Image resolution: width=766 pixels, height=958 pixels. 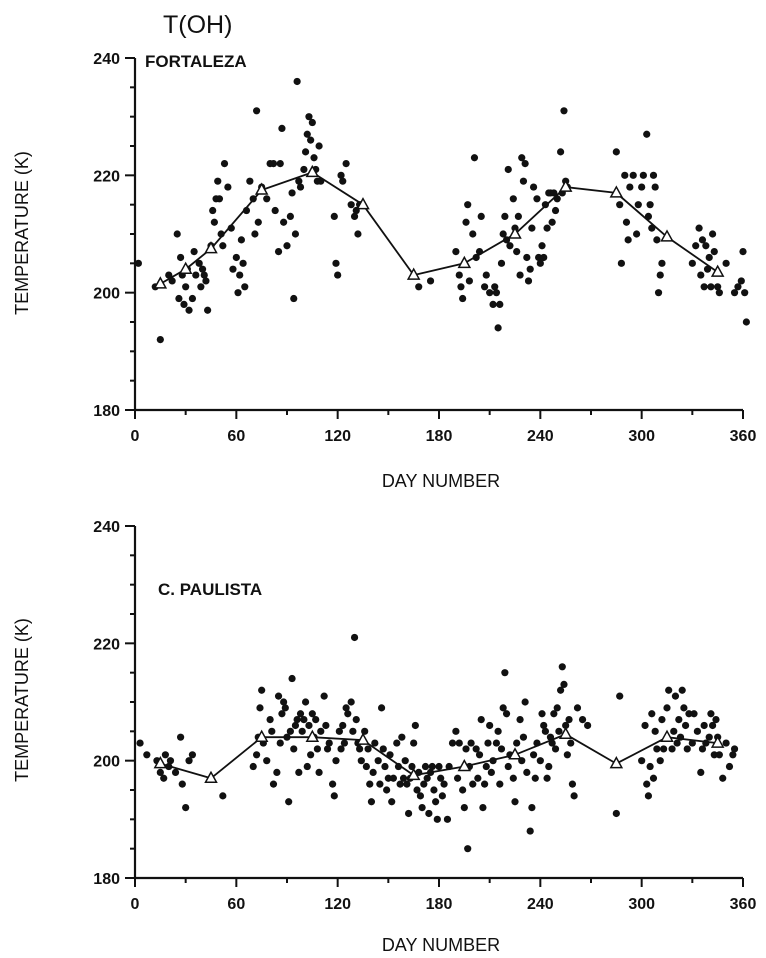 I want to click on y-tick-label: 220, so click(x=106, y=644).